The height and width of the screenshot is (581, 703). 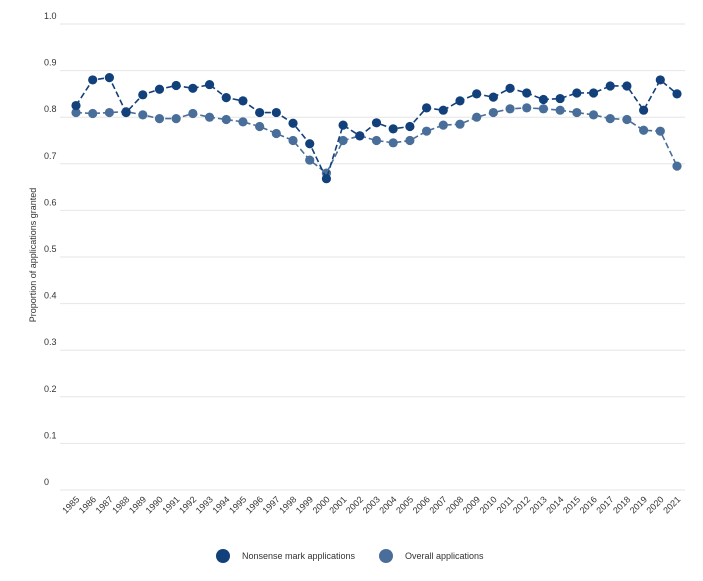 I want to click on x-tick-label: 1992, so click(x=187, y=504).